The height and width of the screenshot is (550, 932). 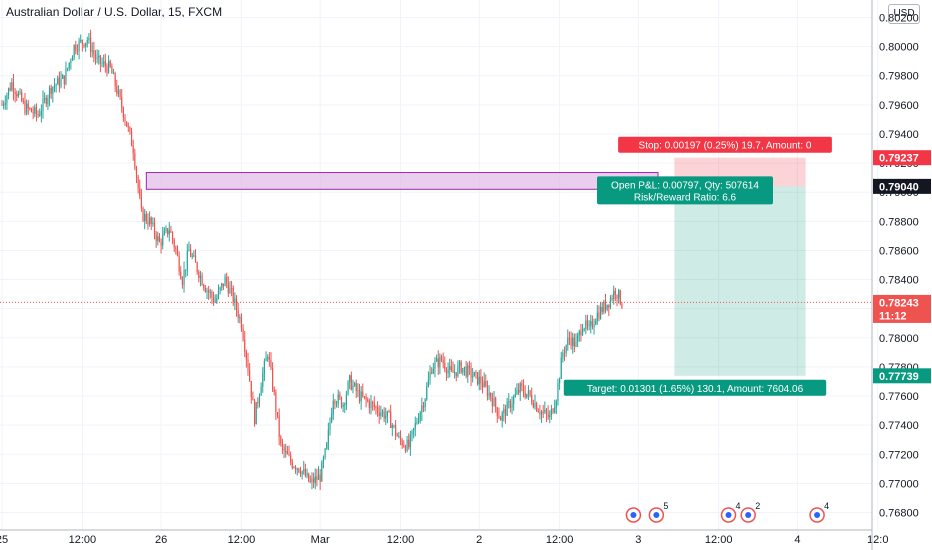 What do you see at coordinates (748, 515) in the screenshot?
I see `event-flag-dot` at bounding box center [748, 515].